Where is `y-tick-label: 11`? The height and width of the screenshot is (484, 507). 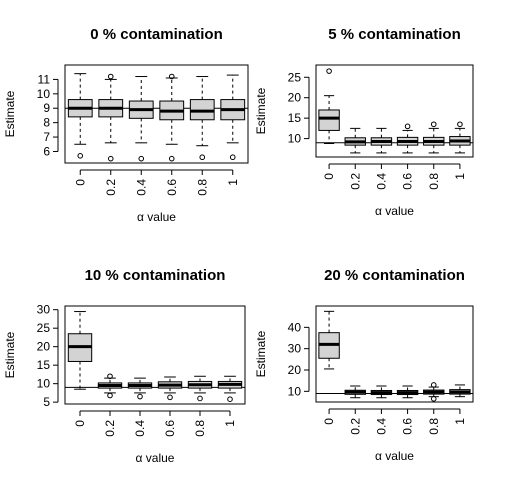
y-tick-label: 11 is located at coordinates (44, 79).